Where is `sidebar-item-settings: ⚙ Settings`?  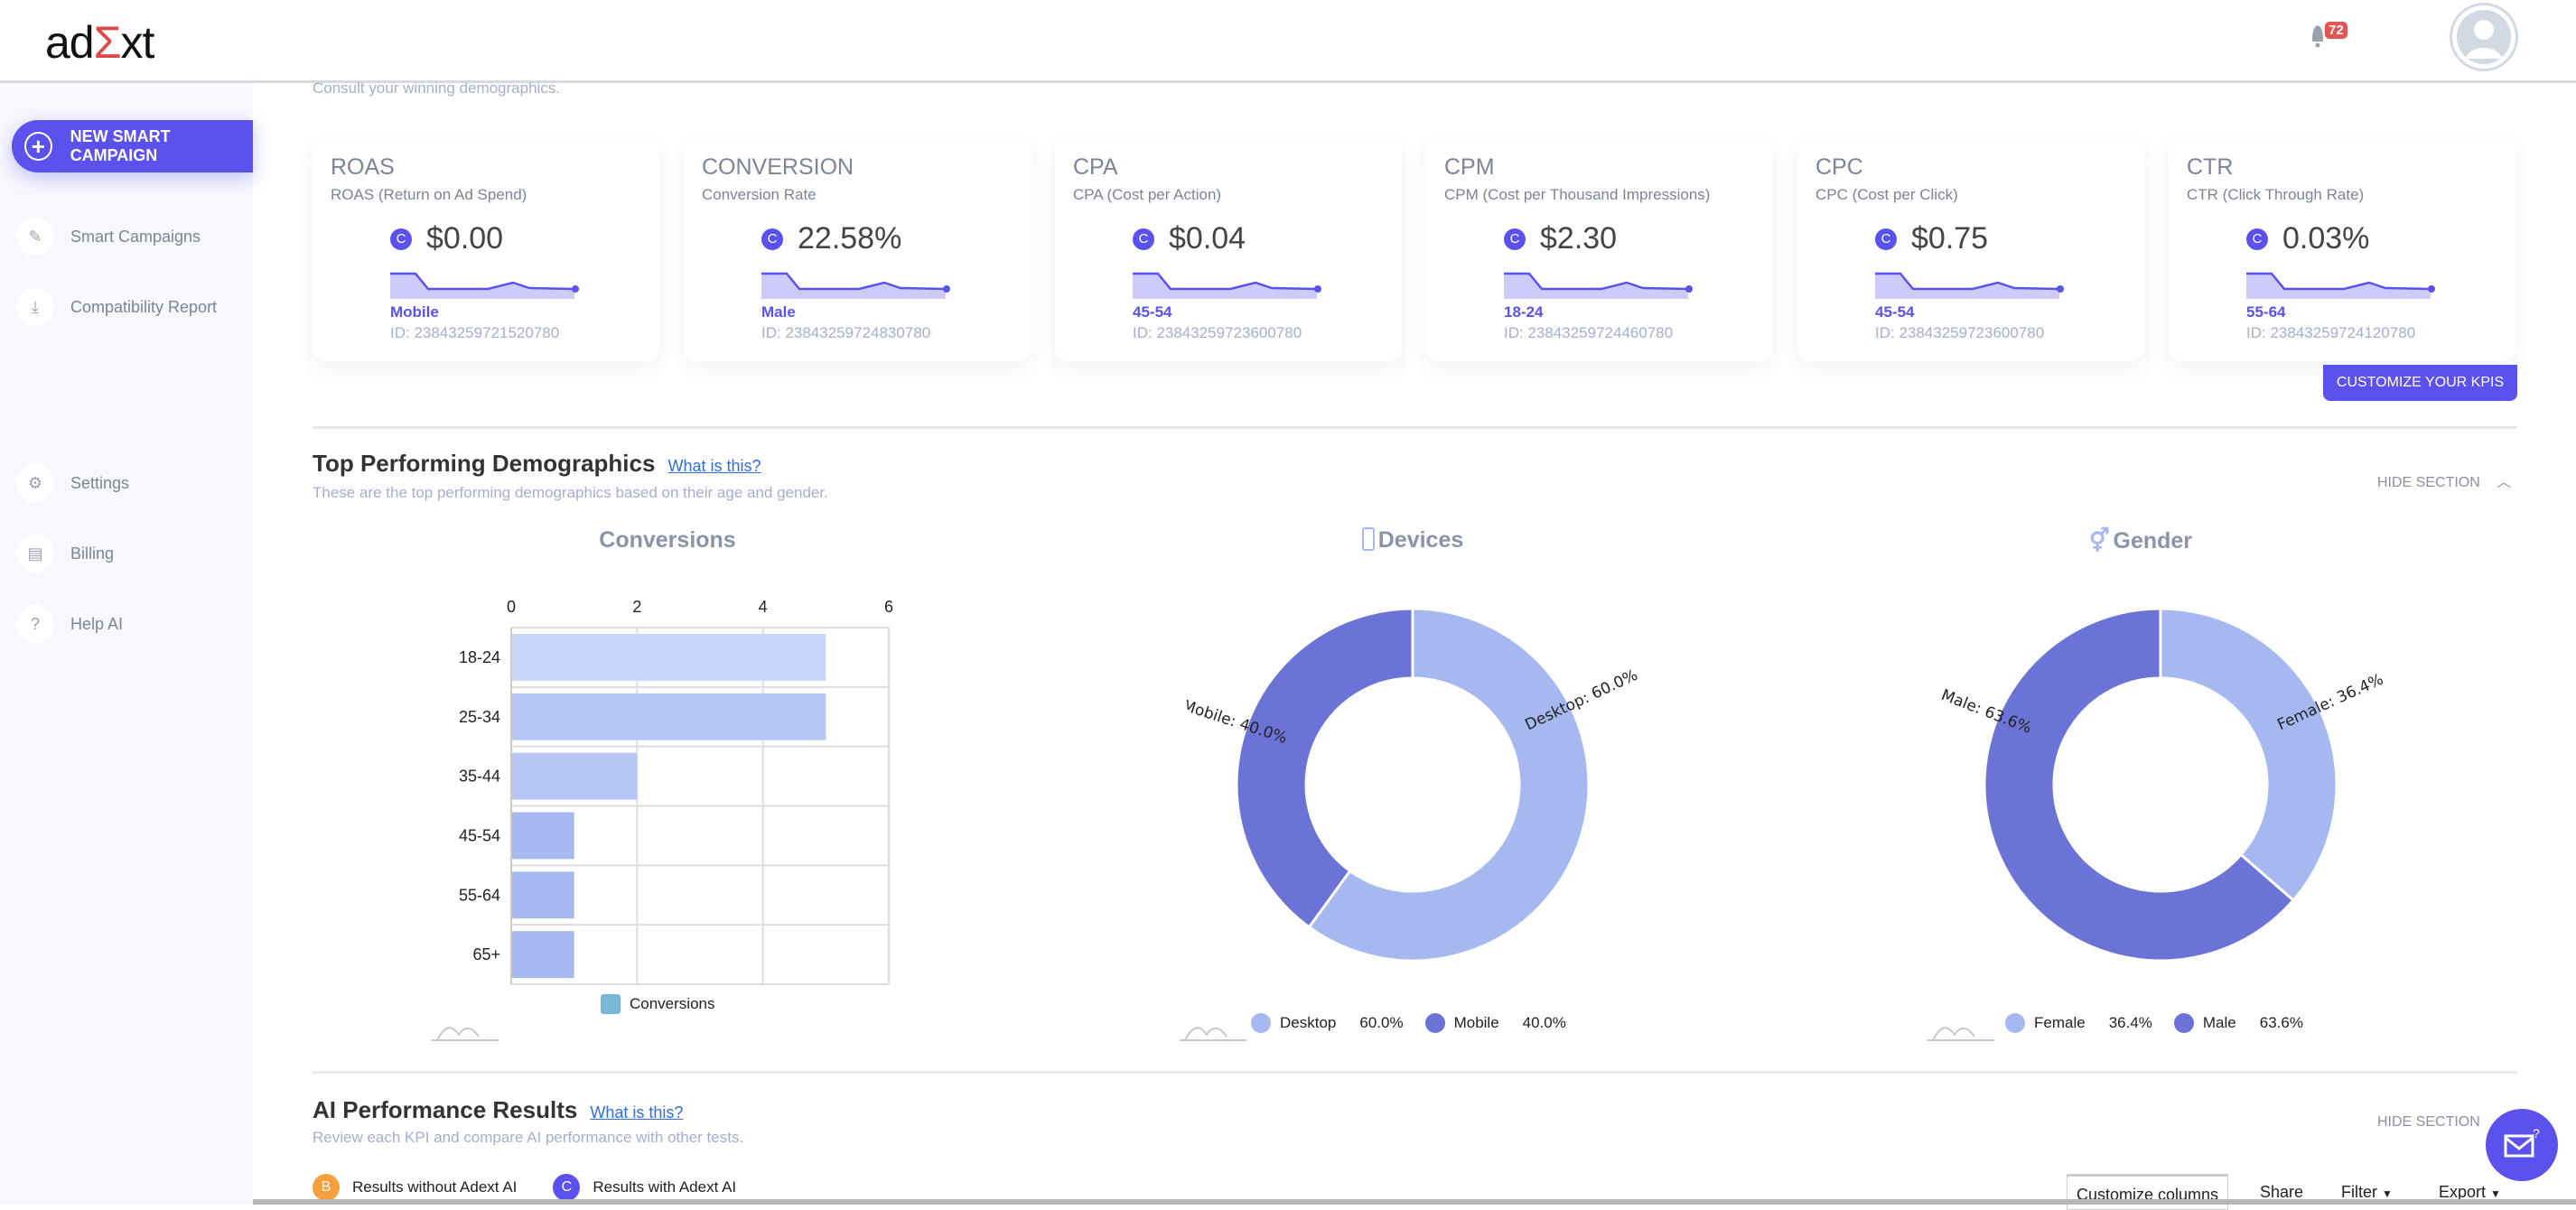
sidebar-item-settings: ⚙ Settings is located at coordinates (73, 483).